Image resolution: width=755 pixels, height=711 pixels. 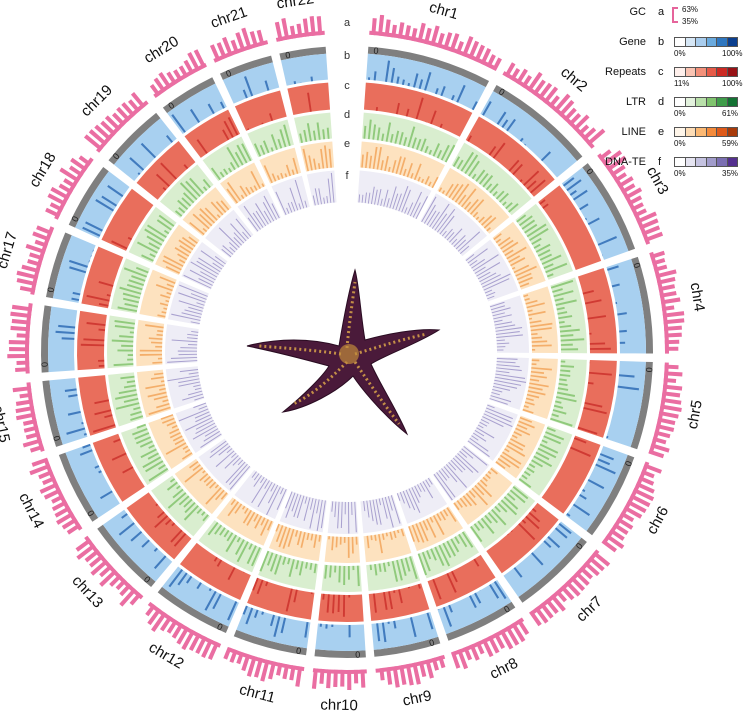 What do you see at coordinates (304, 69) in the screenshot?
I see `gene-track-band` at bounding box center [304, 69].